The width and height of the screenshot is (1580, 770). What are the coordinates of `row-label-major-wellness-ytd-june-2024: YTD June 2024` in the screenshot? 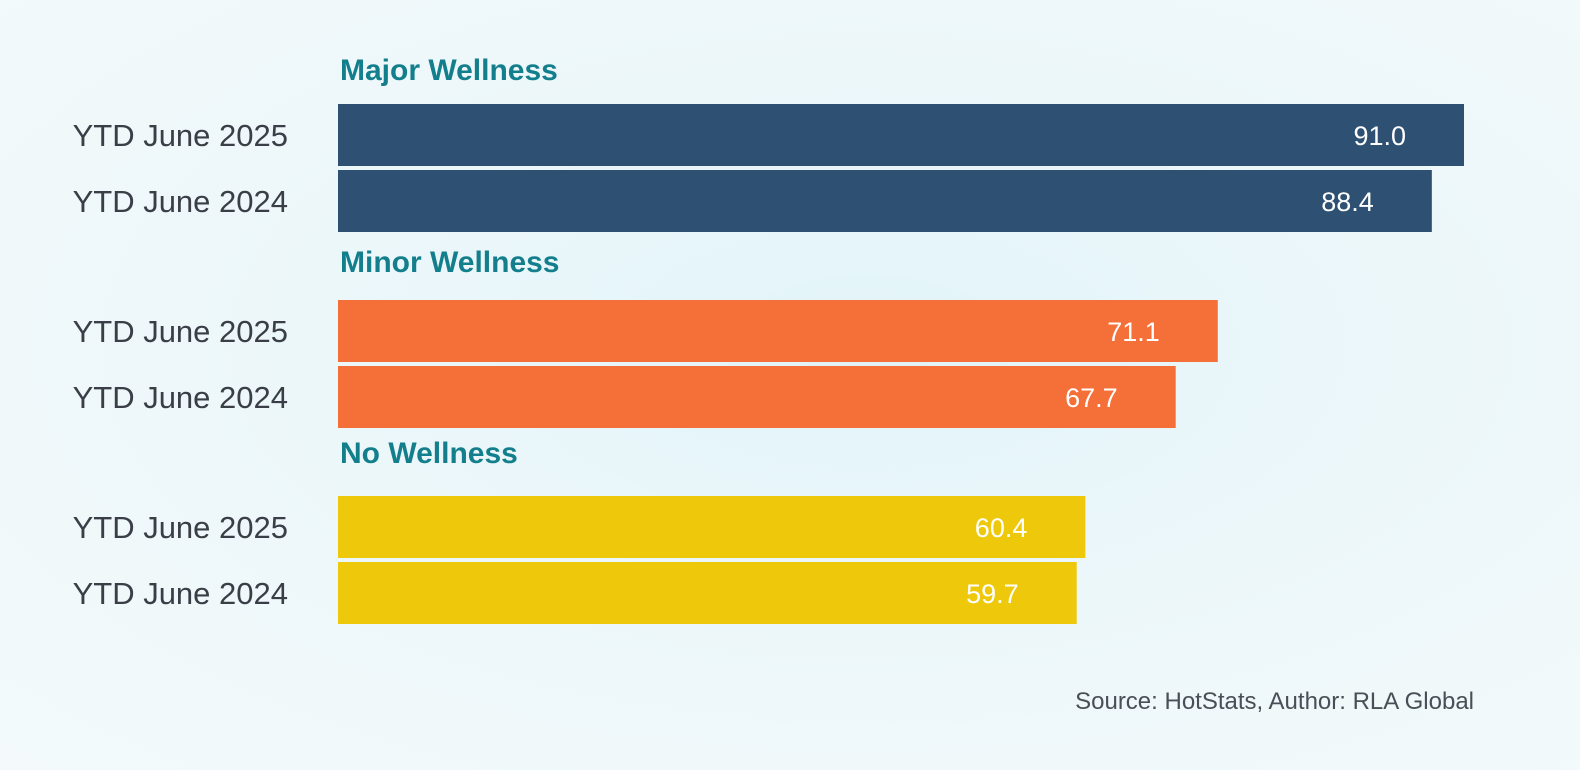 It's located at (180, 201).